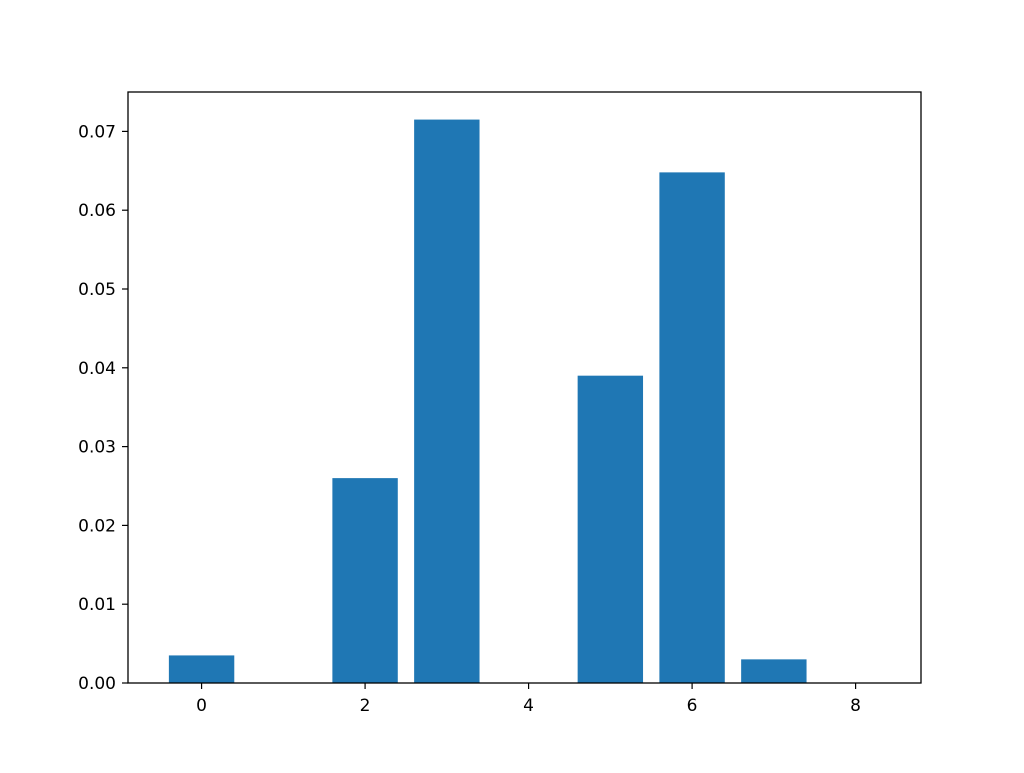 Image resolution: width=1024 pixels, height=773 pixels. What do you see at coordinates (201, 706) in the screenshot?
I see `x-tick-label: 0` at bounding box center [201, 706].